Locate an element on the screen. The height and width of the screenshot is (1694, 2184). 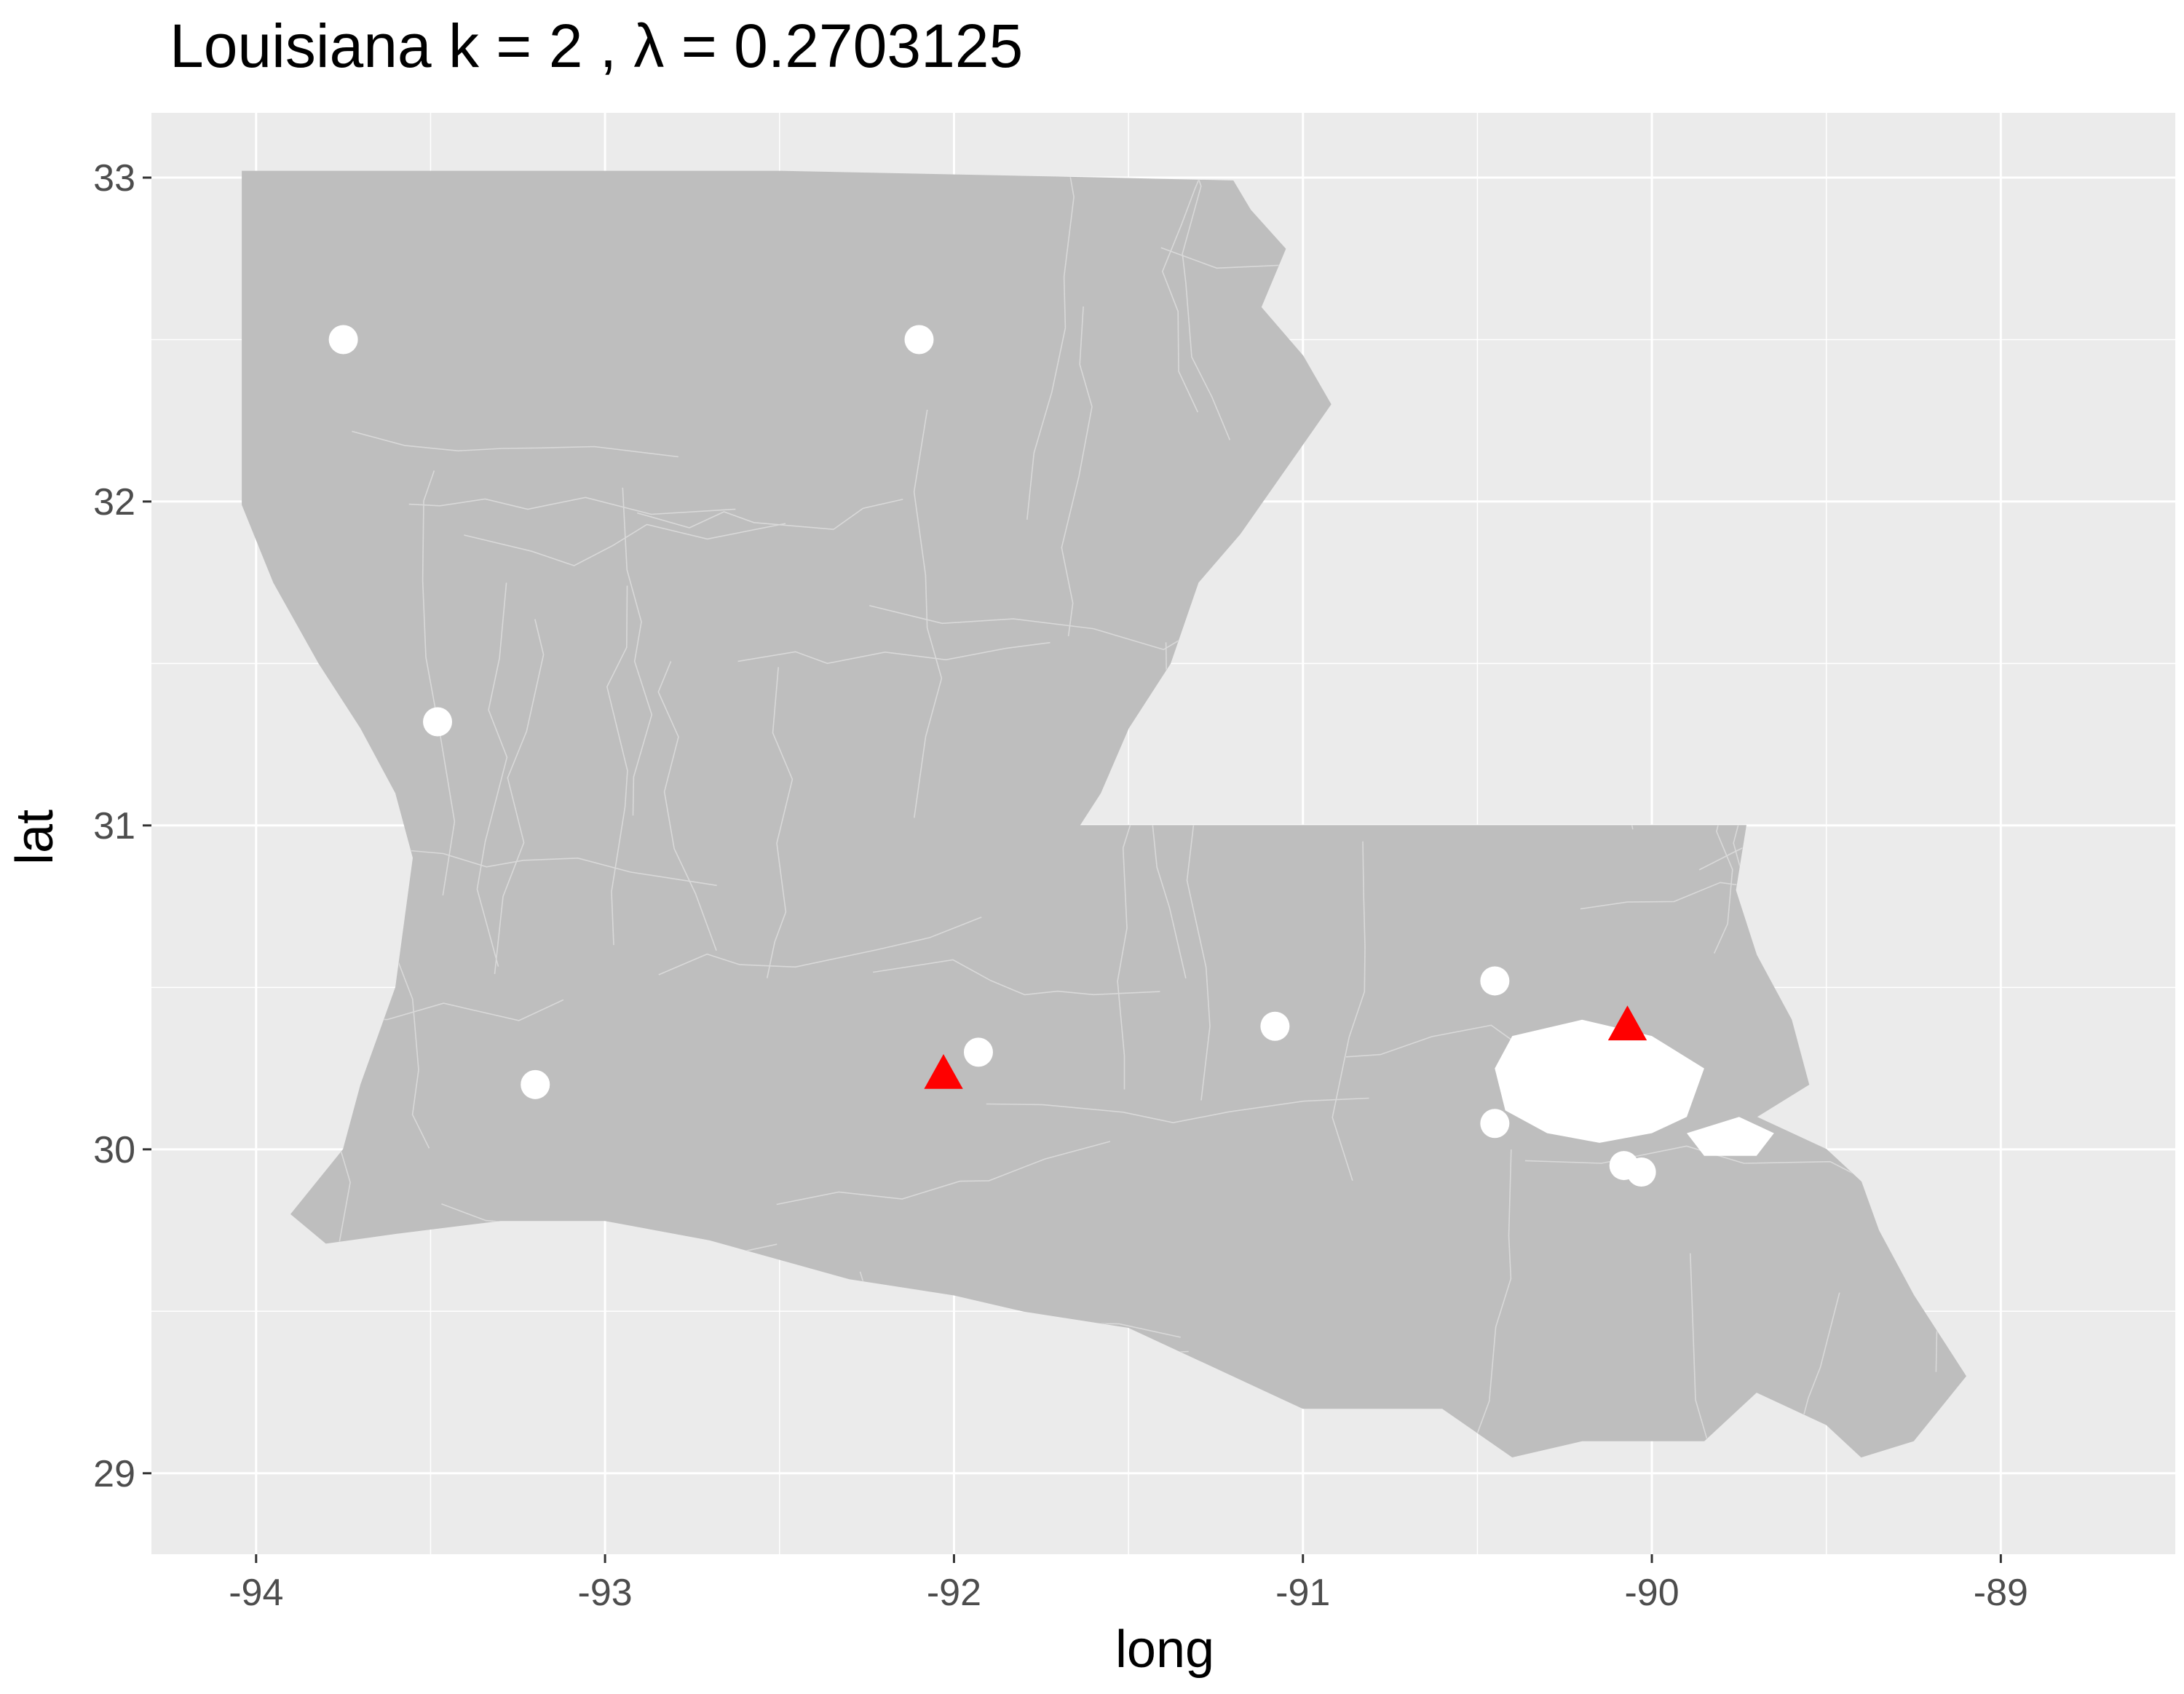
x-tick-label: -93 is located at coordinates (605, 1593).